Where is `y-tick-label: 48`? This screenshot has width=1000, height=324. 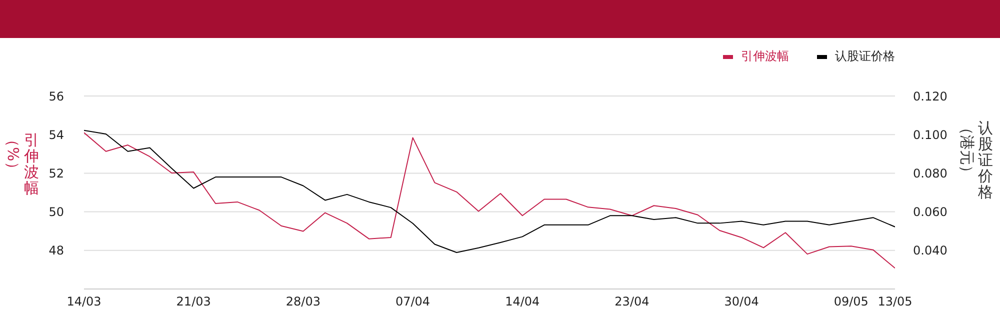 y-tick-label: 48 is located at coordinates (56, 251).